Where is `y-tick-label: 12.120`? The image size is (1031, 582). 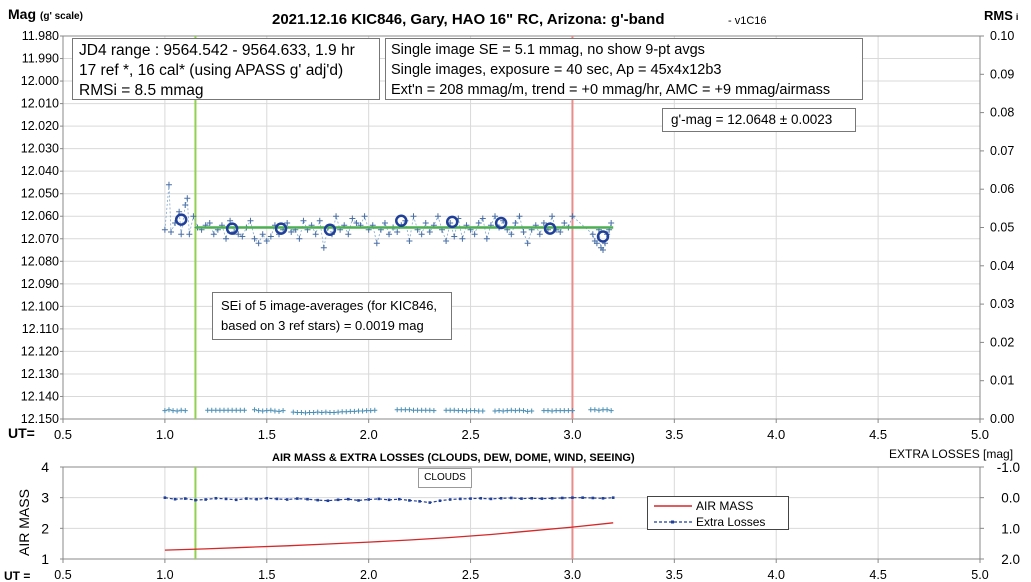 y-tick-label: 12.120 is located at coordinates (40, 351).